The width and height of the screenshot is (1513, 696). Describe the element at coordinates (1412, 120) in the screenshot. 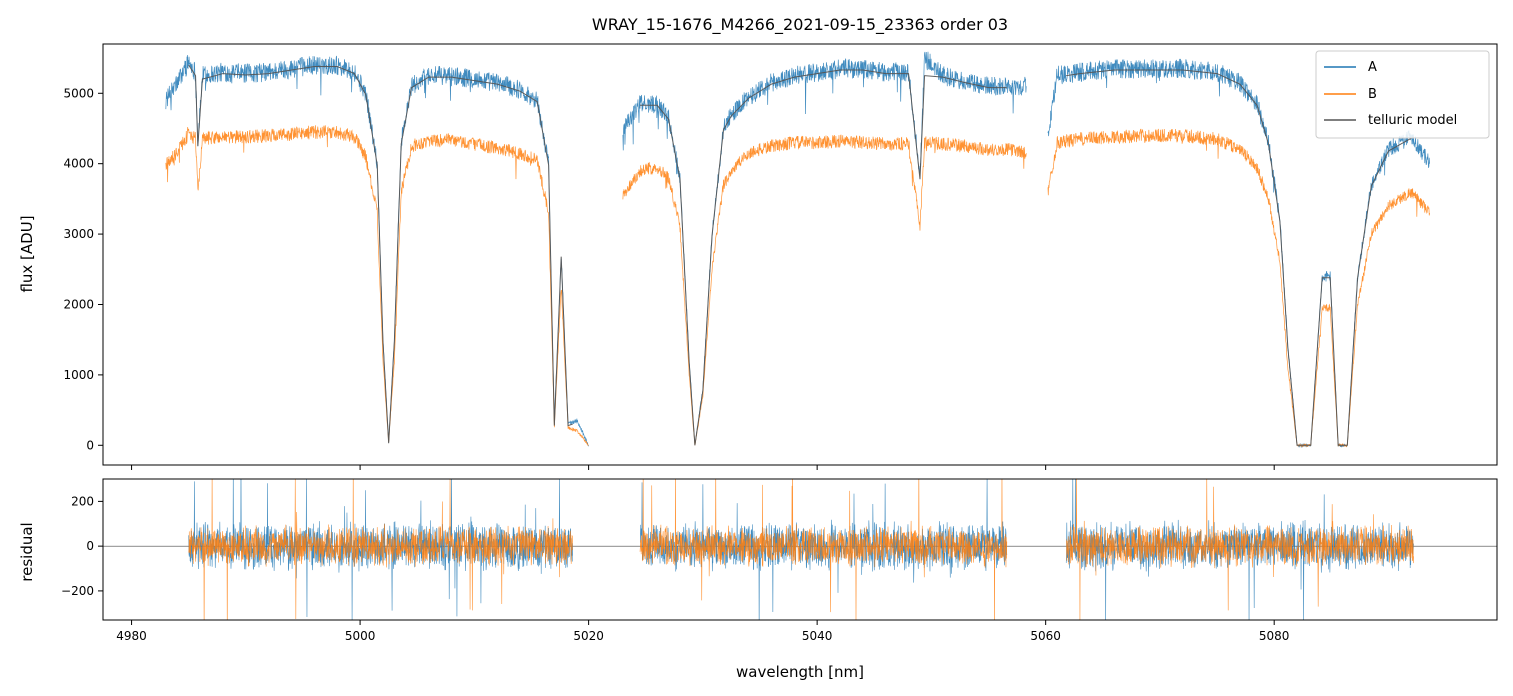

I see `legend-label-telluric: telluric model` at that location.